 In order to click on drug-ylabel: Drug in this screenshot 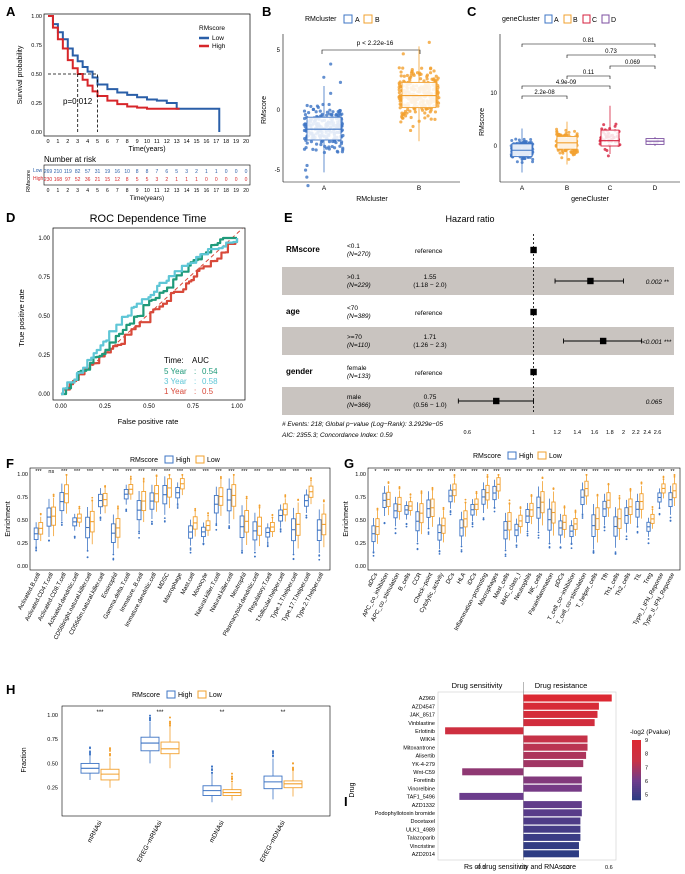, I will do `click(352, 789)`.